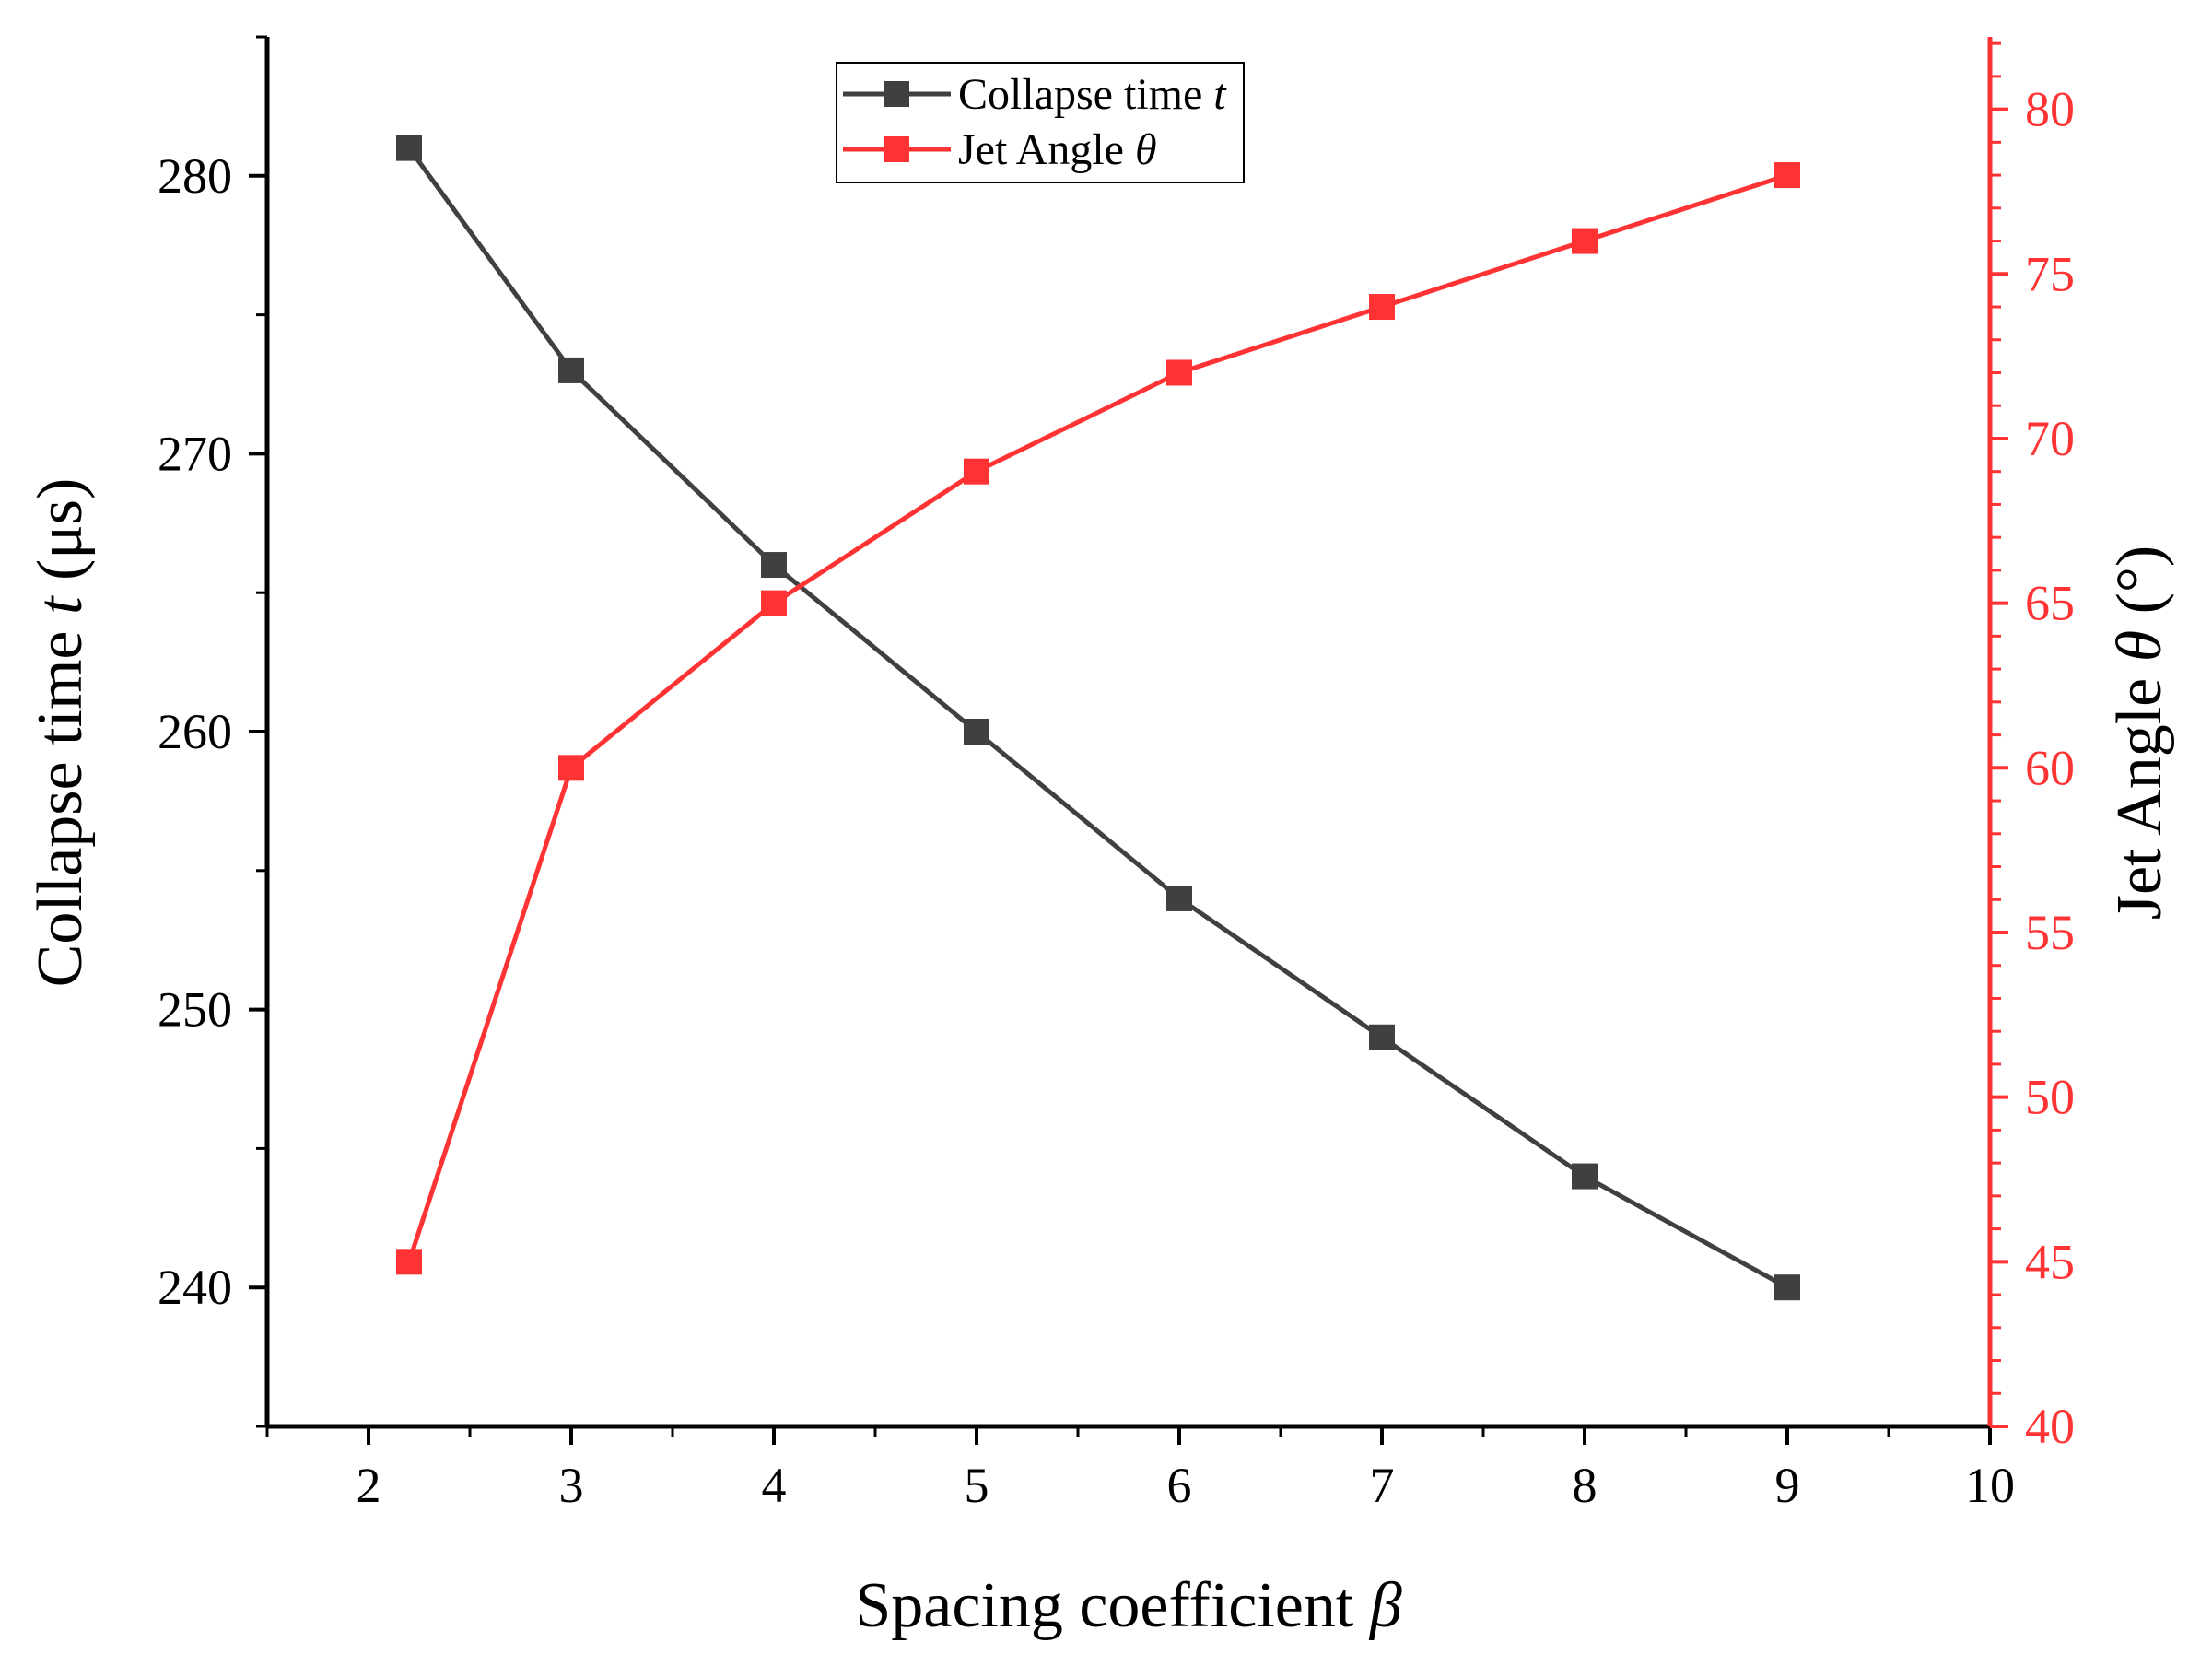  Describe the element at coordinates (1179, 1485) in the screenshot. I see `x-tick-label: 6` at that location.